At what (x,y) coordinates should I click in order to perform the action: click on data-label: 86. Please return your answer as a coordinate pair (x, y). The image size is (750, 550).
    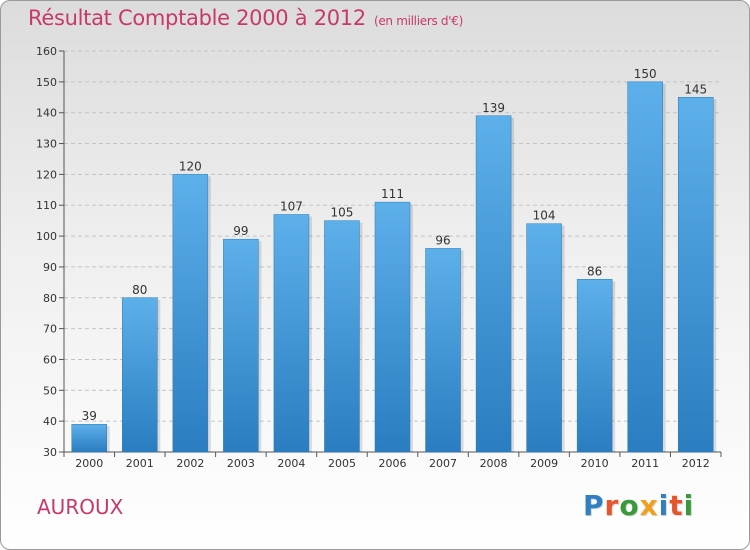
    Looking at the image, I should click on (594, 271).